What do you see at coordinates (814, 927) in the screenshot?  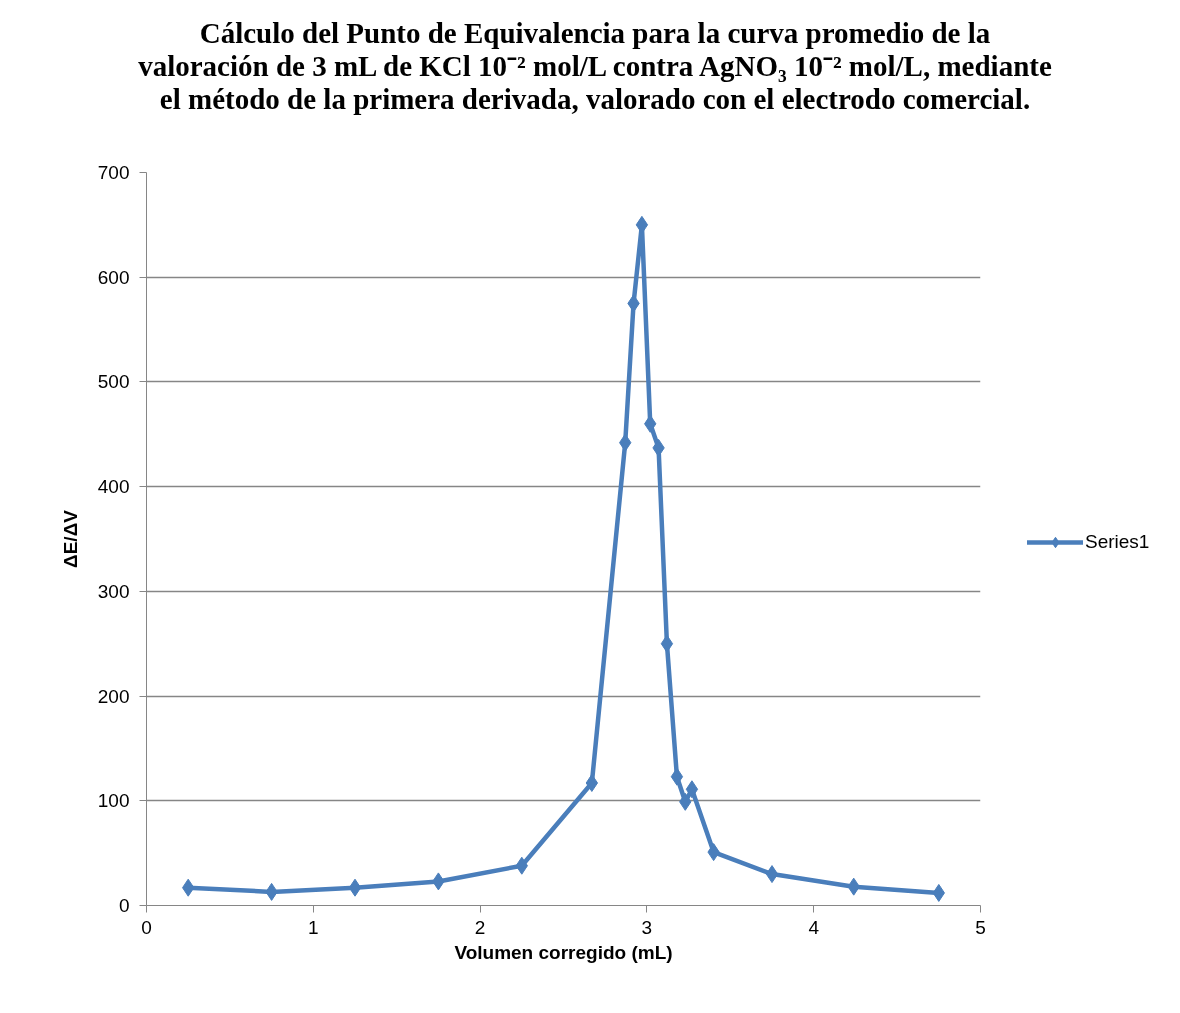 I see `x-tick-label: 4` at bounding box center [814, 927].